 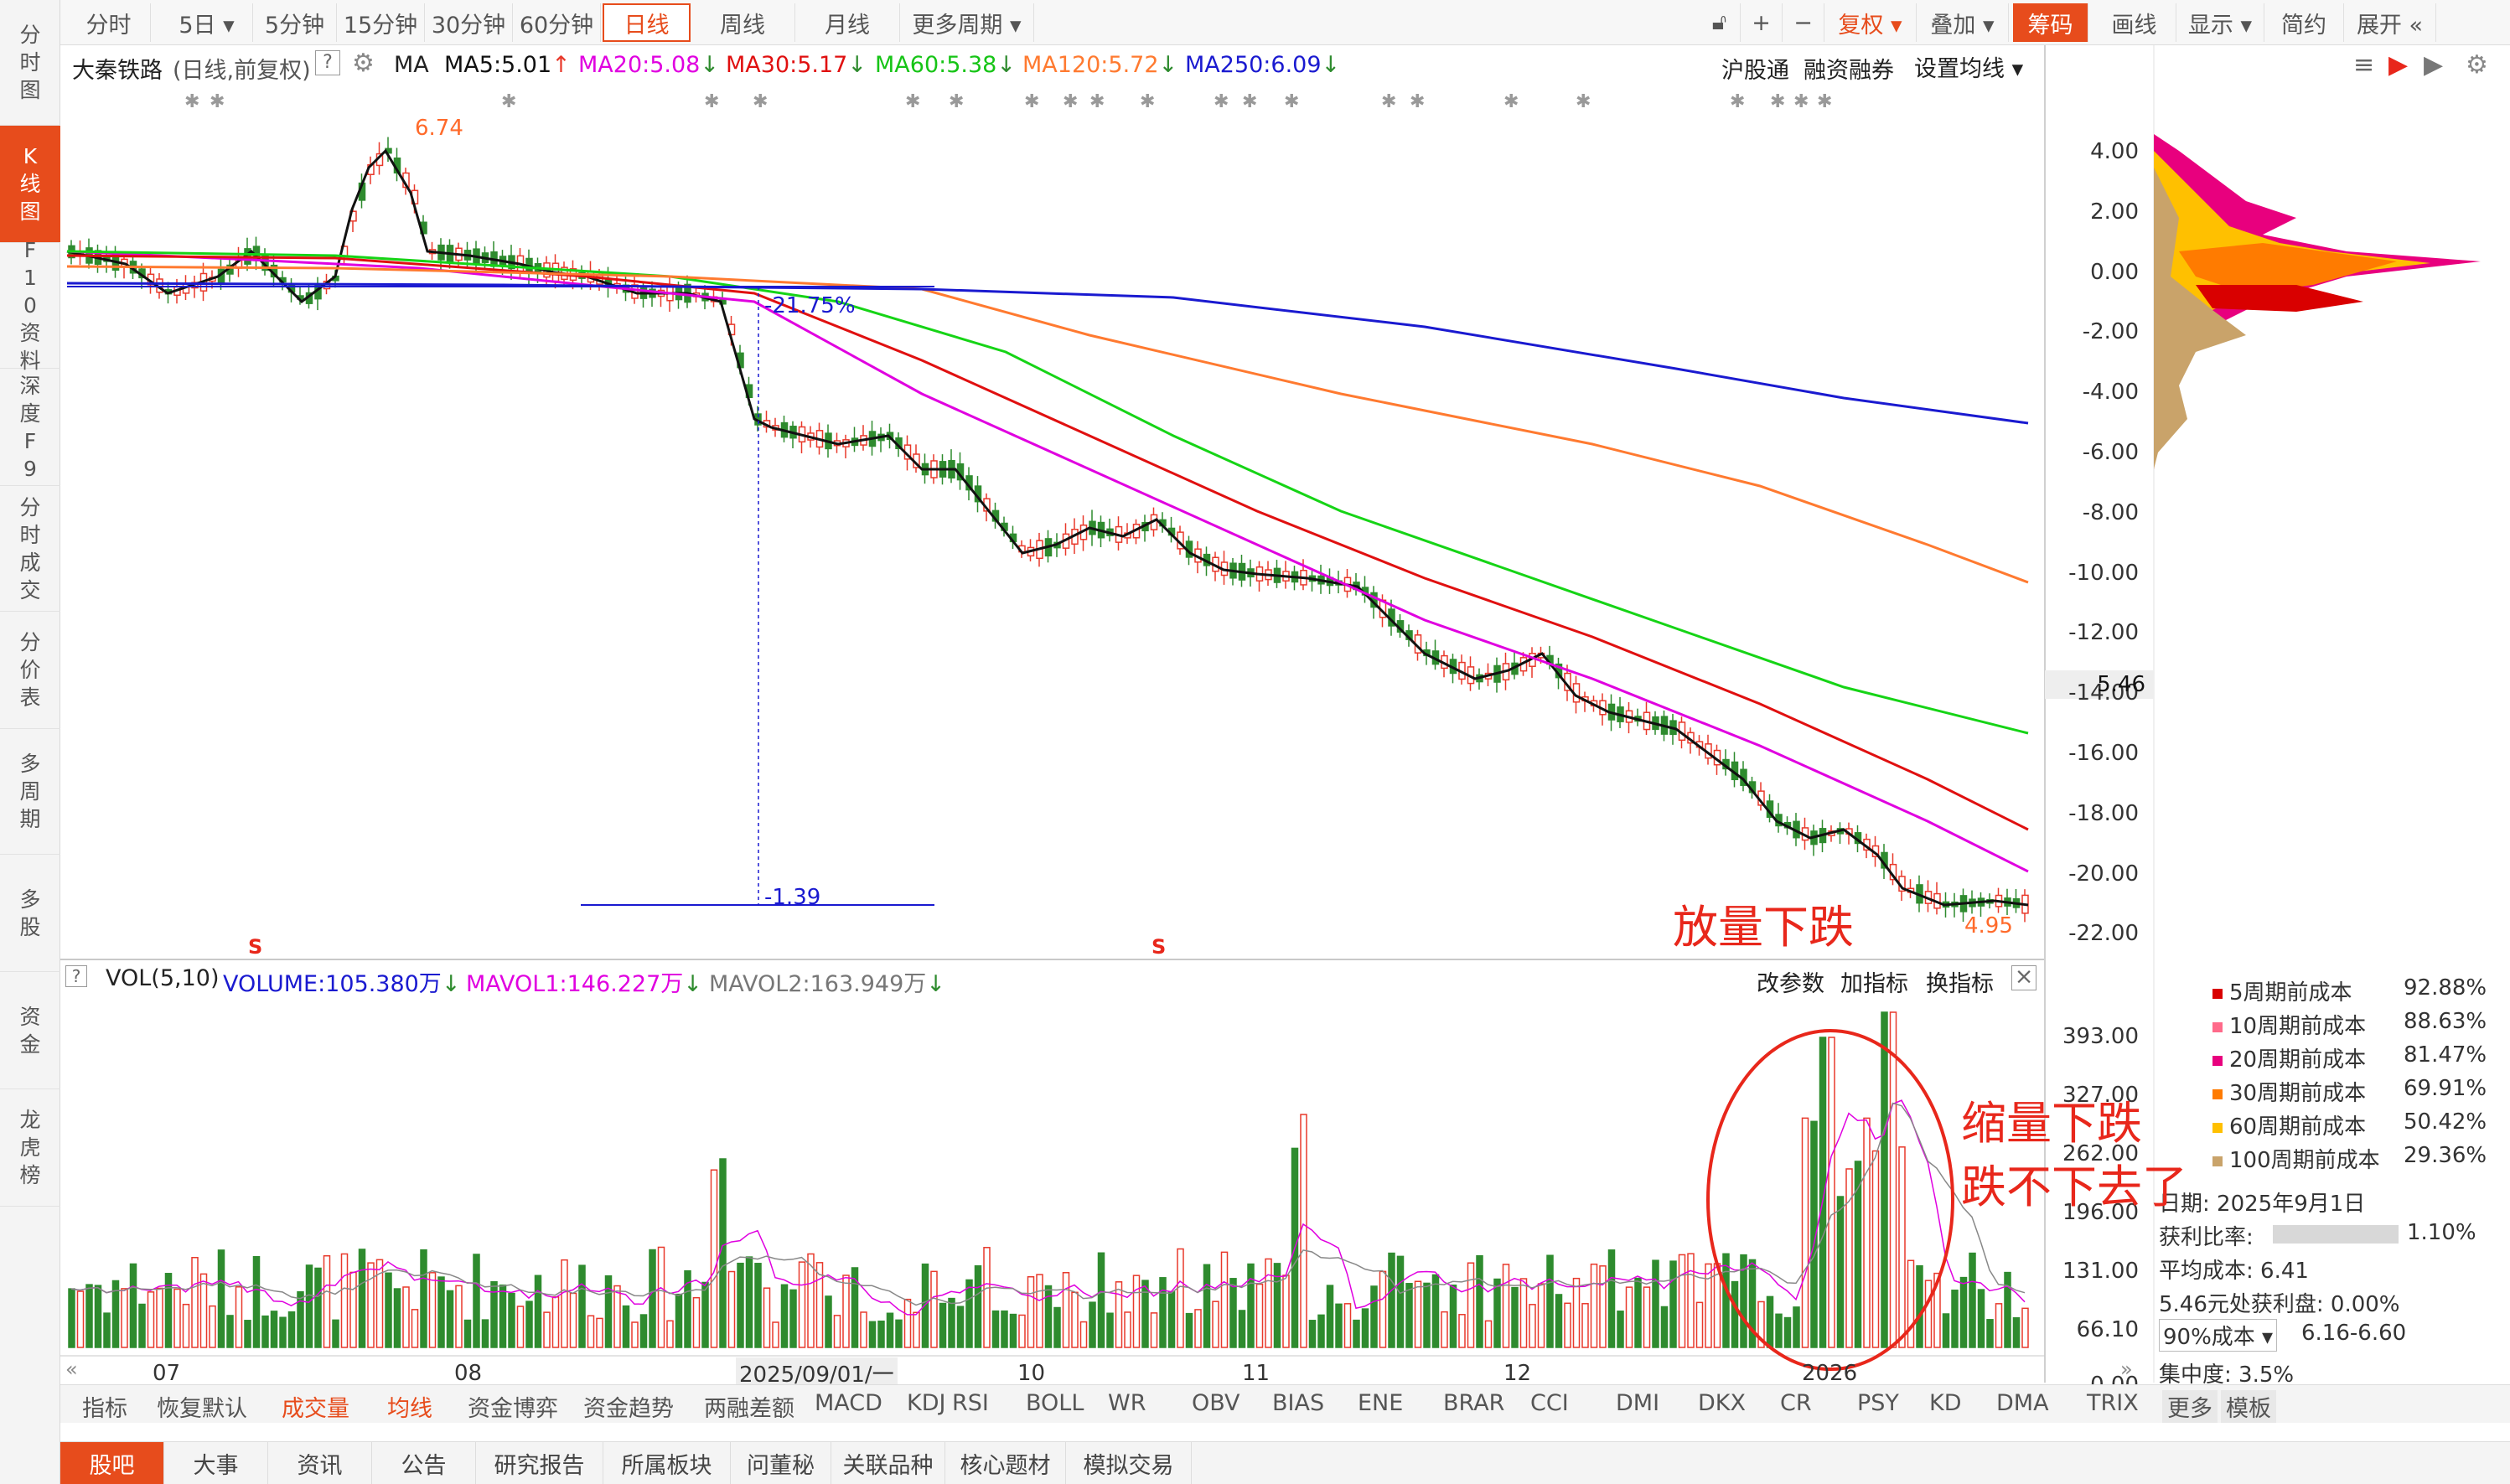 What do you see at coordinates (2190, 1406) in the screenshot?
I see `indicator-tab: 更多` at bounding box center [2190, 1406].